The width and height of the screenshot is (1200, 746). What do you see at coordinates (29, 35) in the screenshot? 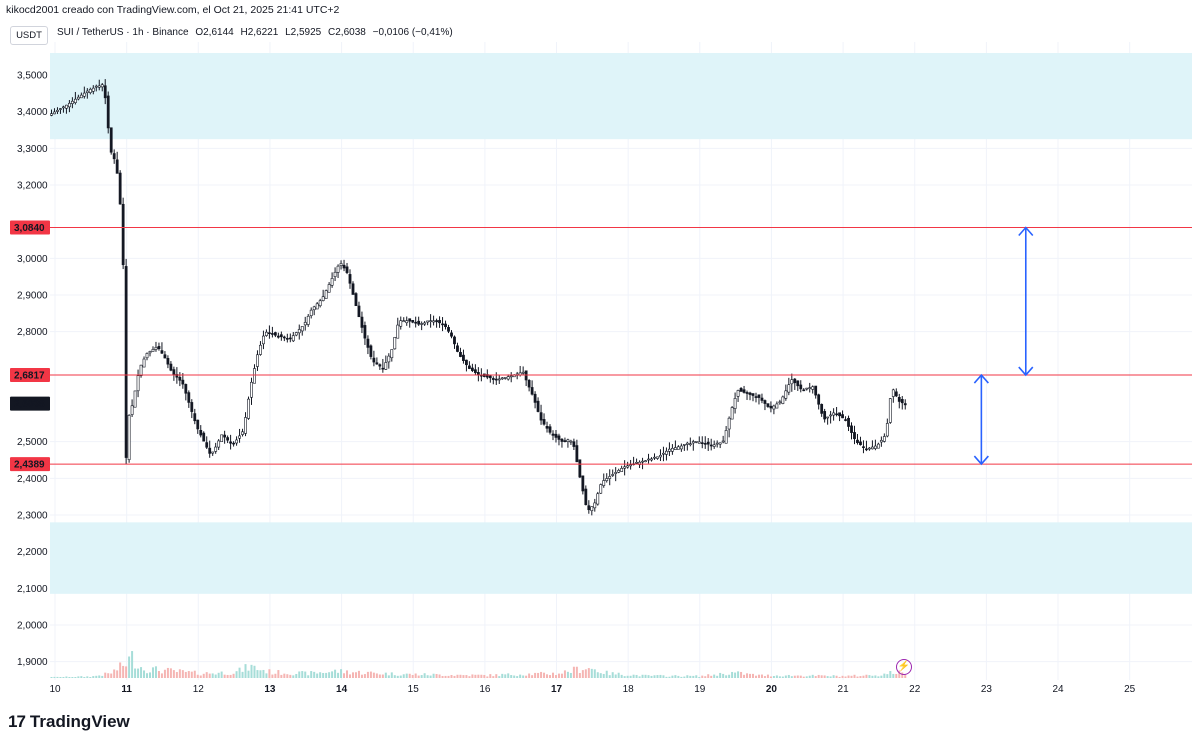
I see `currency-button: USDT` at bounding box center [29, 35].